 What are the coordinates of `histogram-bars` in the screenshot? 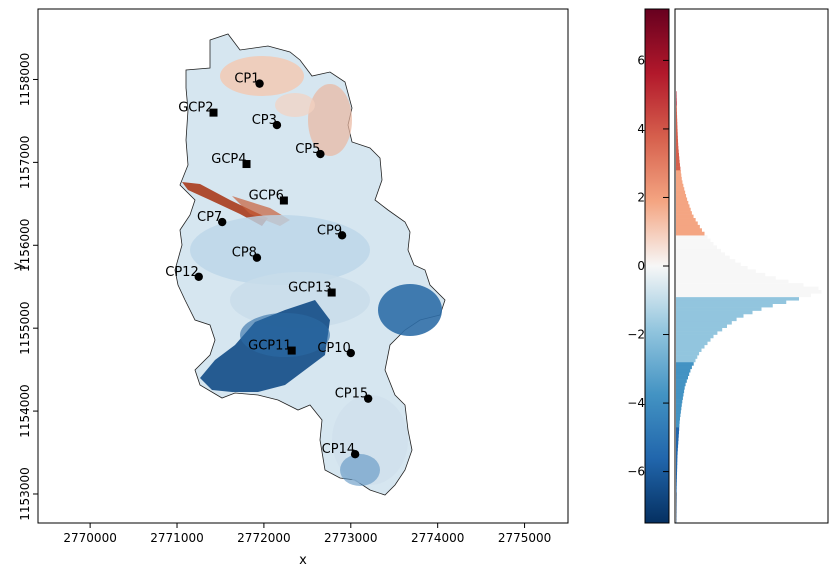 It's located at (749, 307).